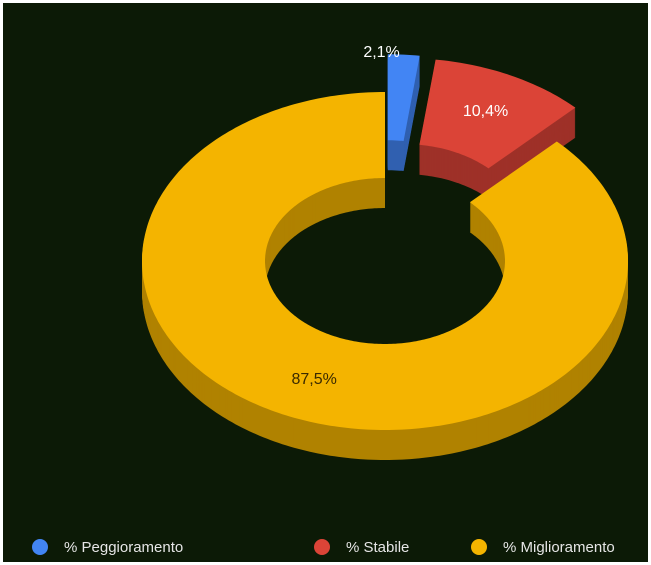 The width and height of the screenshot is (651, 565). I want to click on legend: % Peggioramento % Stabile % Miglioramento, so click(323, 547).